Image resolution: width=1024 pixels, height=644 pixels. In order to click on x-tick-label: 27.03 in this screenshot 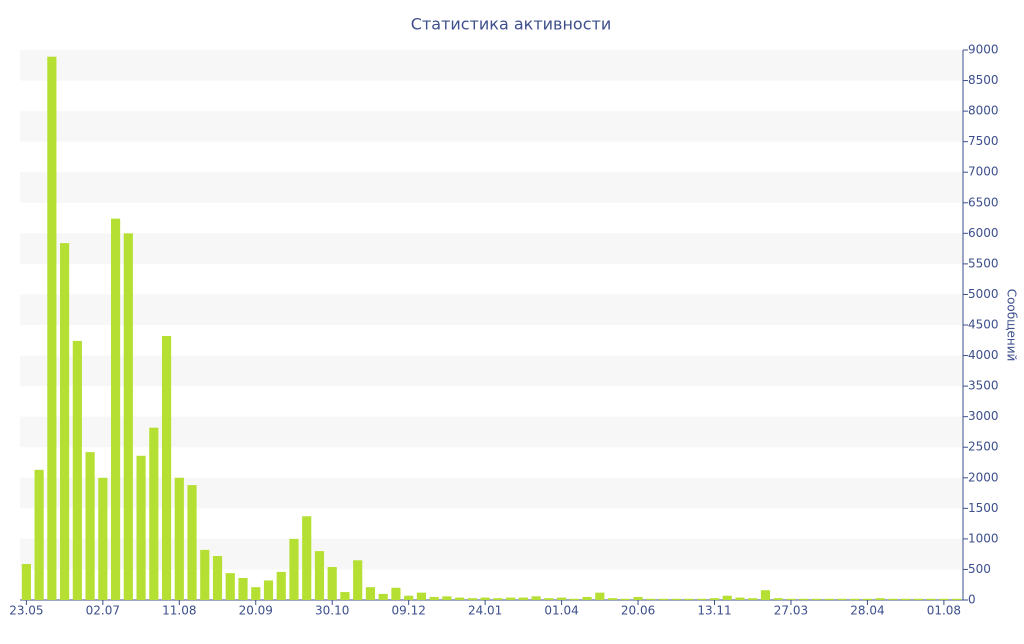, I will do `click(791, 611)`.